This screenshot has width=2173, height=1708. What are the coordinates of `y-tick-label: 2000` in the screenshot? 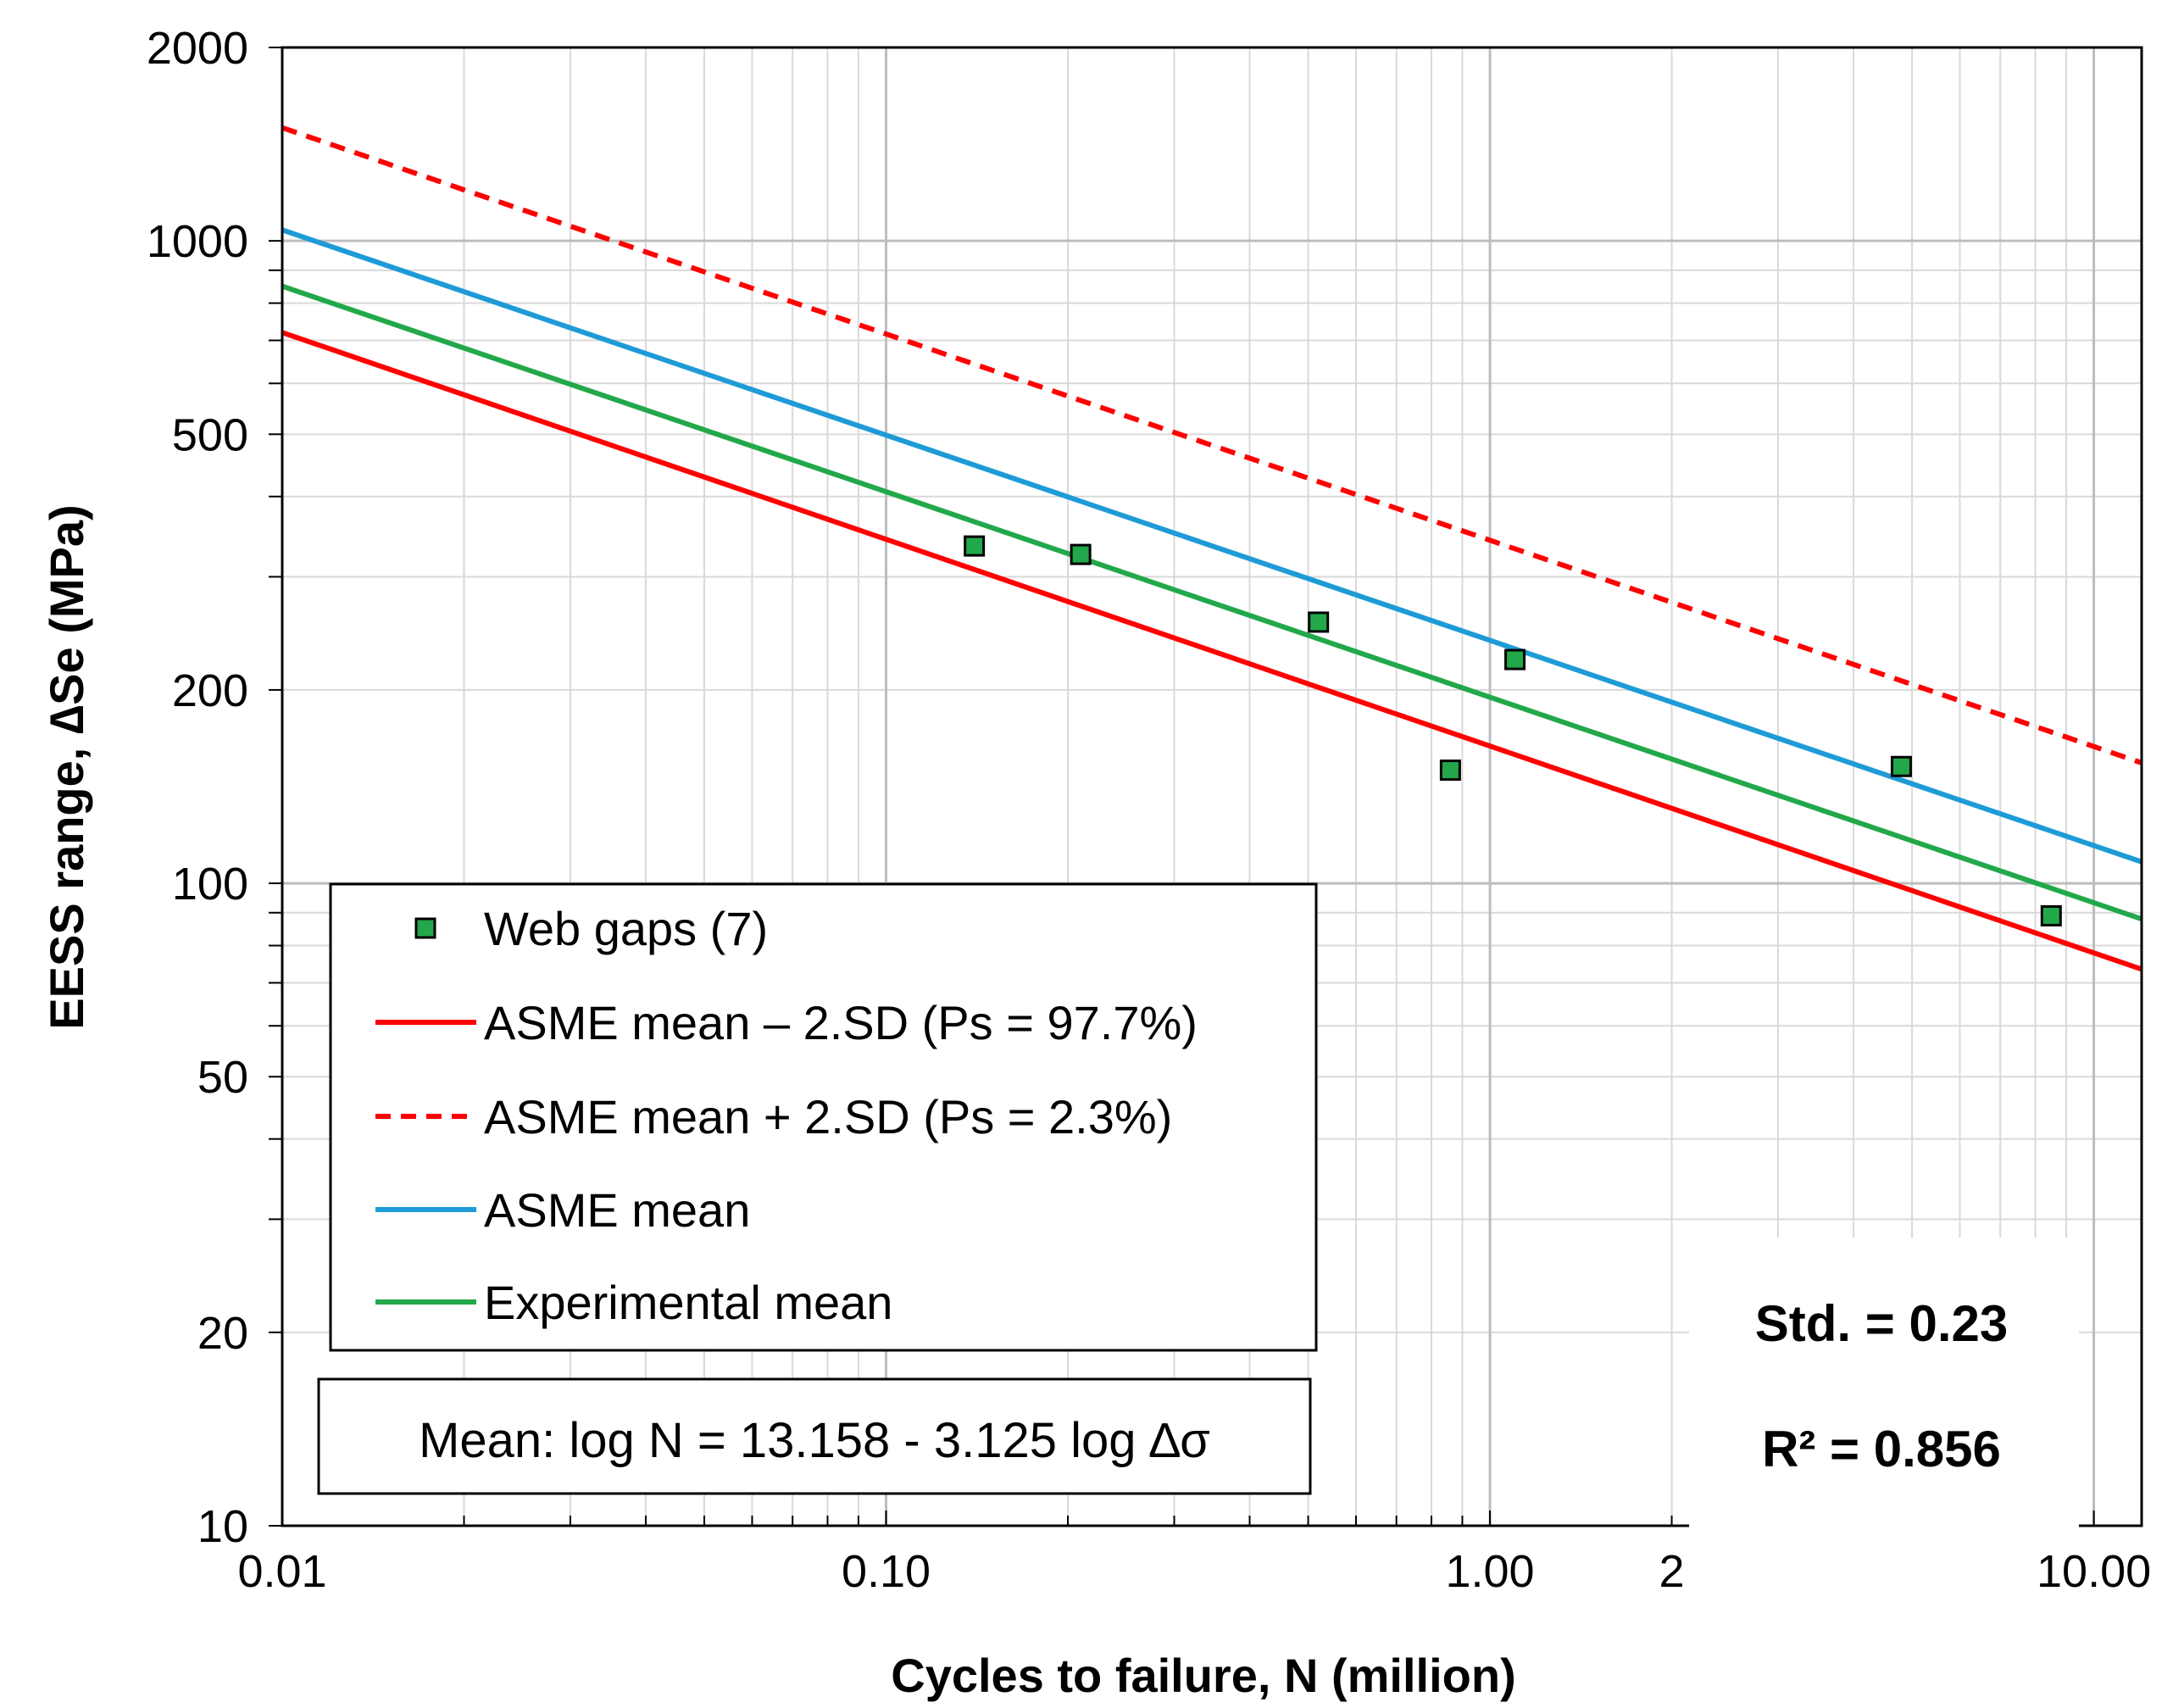 It's located at (198, 48).